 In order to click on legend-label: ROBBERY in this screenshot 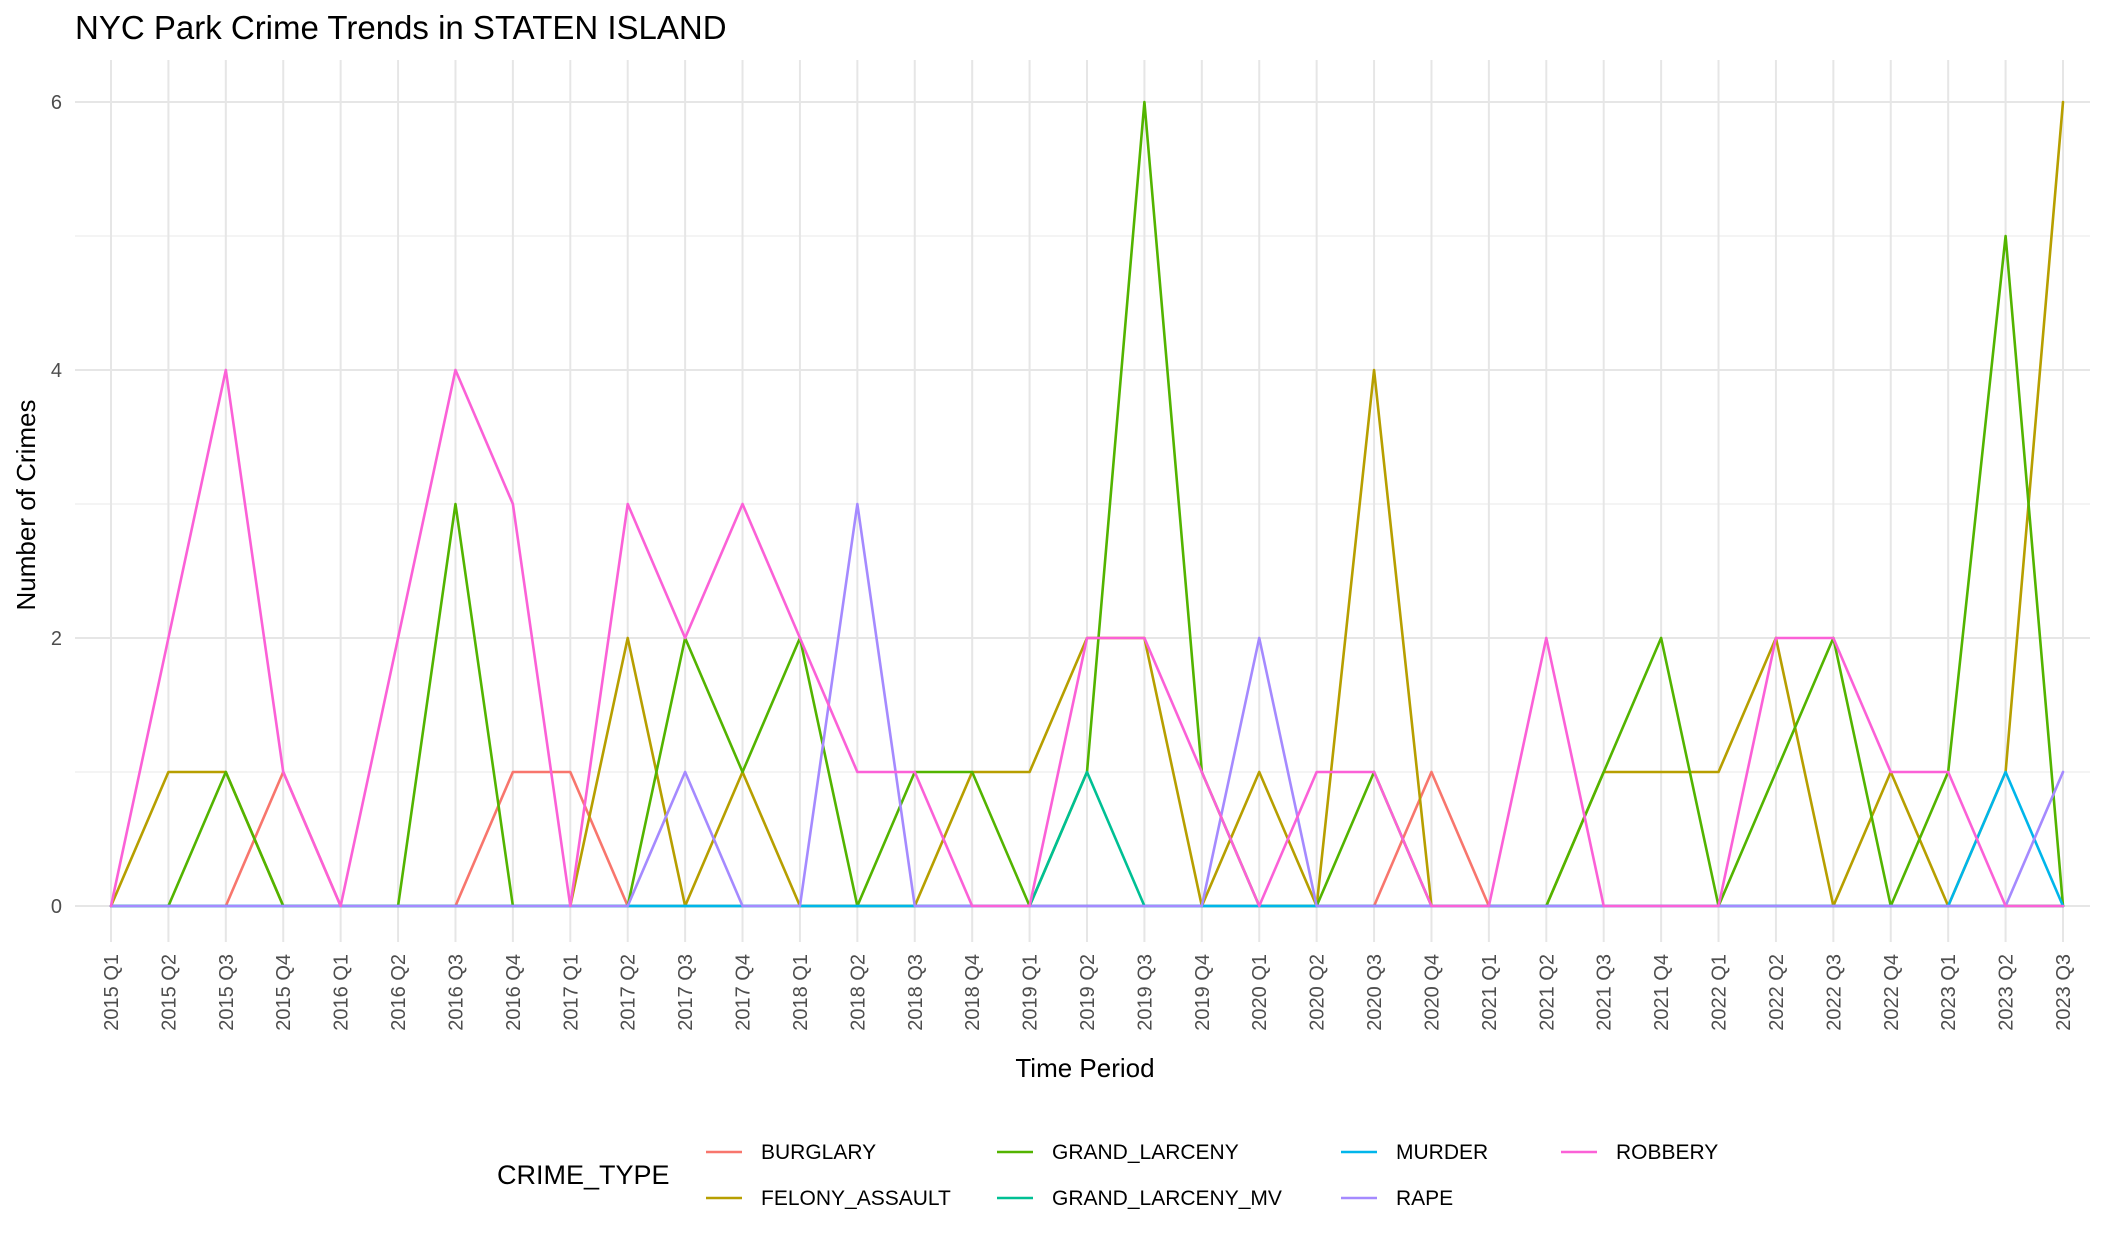, I will do `click(1667, 1152)`.